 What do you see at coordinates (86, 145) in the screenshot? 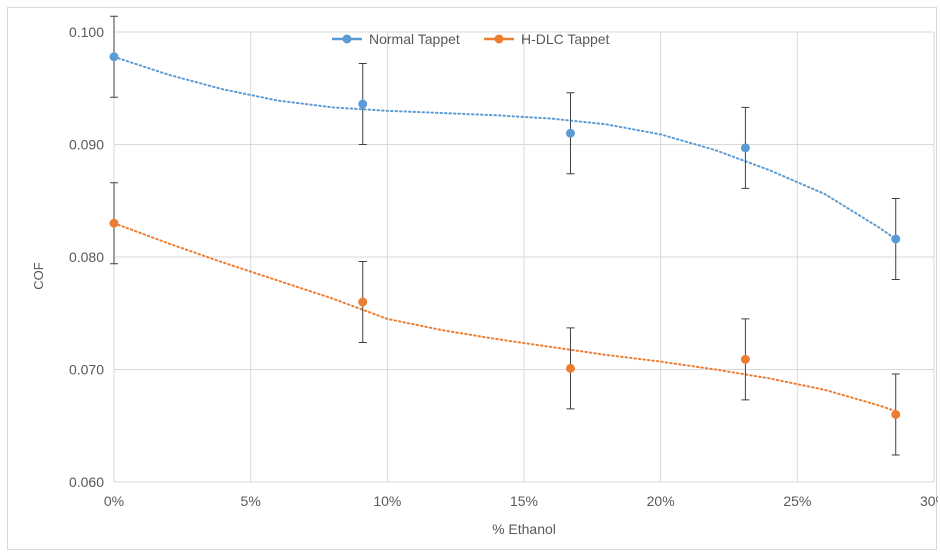
I see `y-tick-label: 0.090` at bounding box center [86, 145].